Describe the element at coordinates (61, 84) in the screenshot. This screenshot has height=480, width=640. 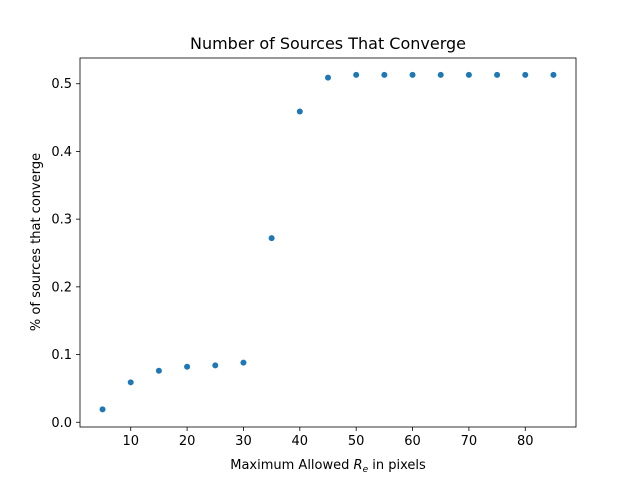
I see `y-tick-label: 0.5` at that location.